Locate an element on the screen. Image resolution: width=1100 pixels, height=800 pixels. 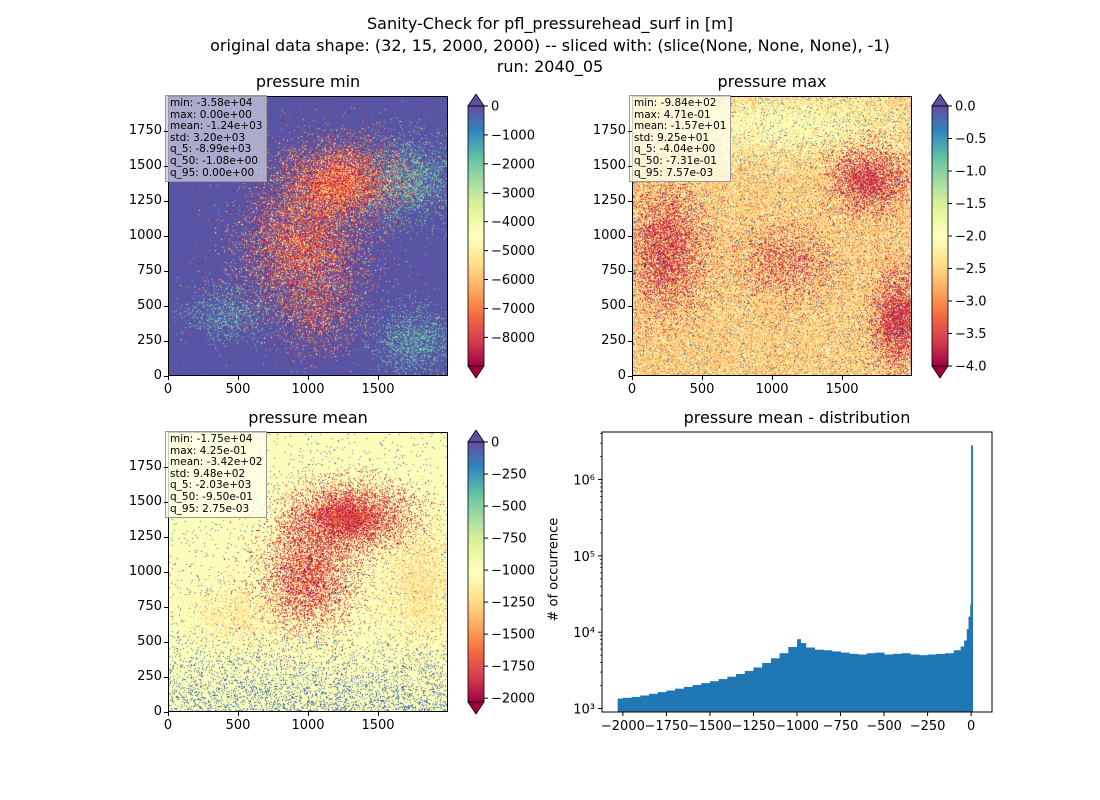
stat-line: min: -1.75e+04 is located at coordinates (211, 439).